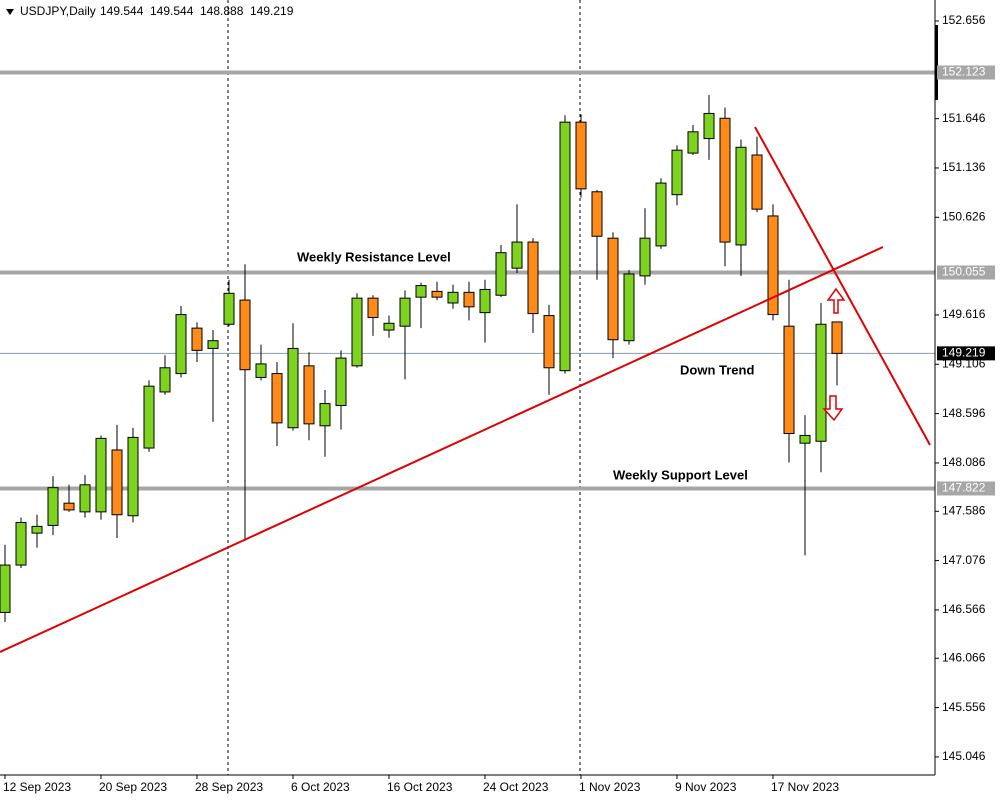  I want to click on ohlc-high: 149.544, so click(172, 11).